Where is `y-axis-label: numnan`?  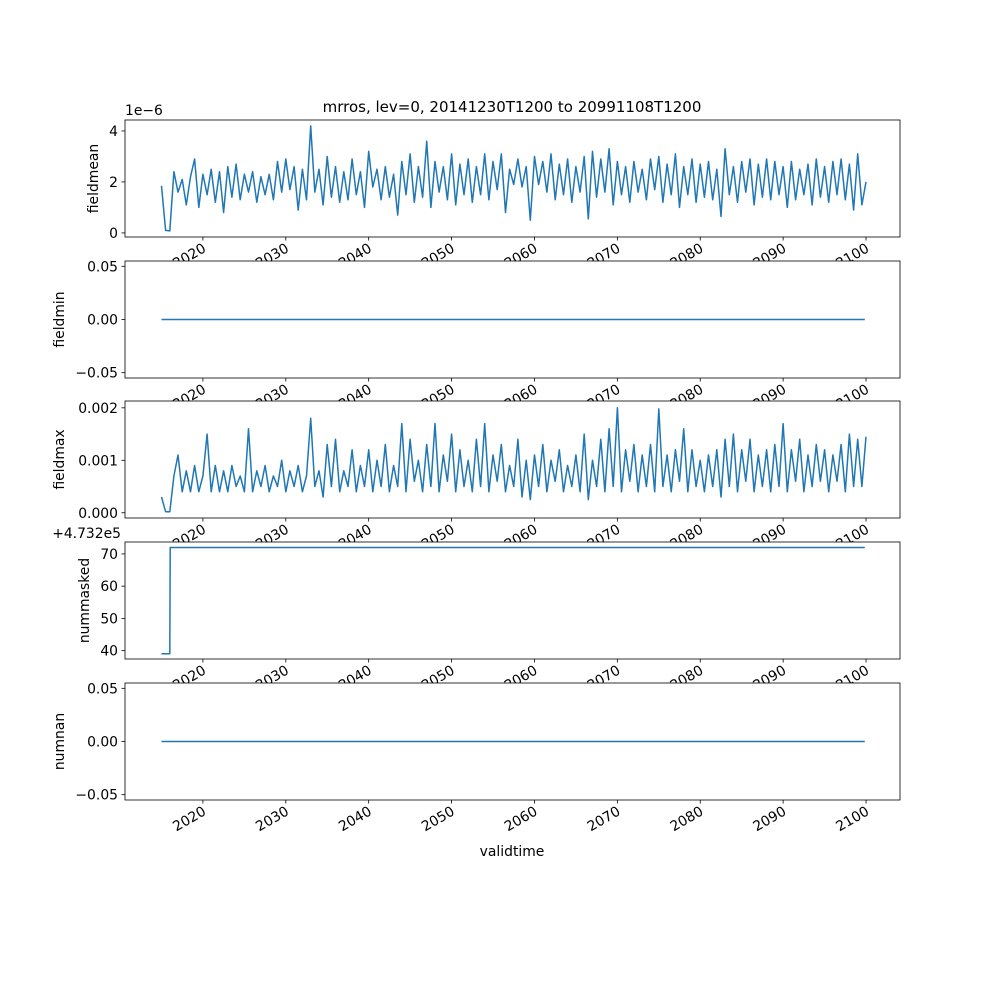 y-axis-label: numnan is located at coordinates (60, 741).